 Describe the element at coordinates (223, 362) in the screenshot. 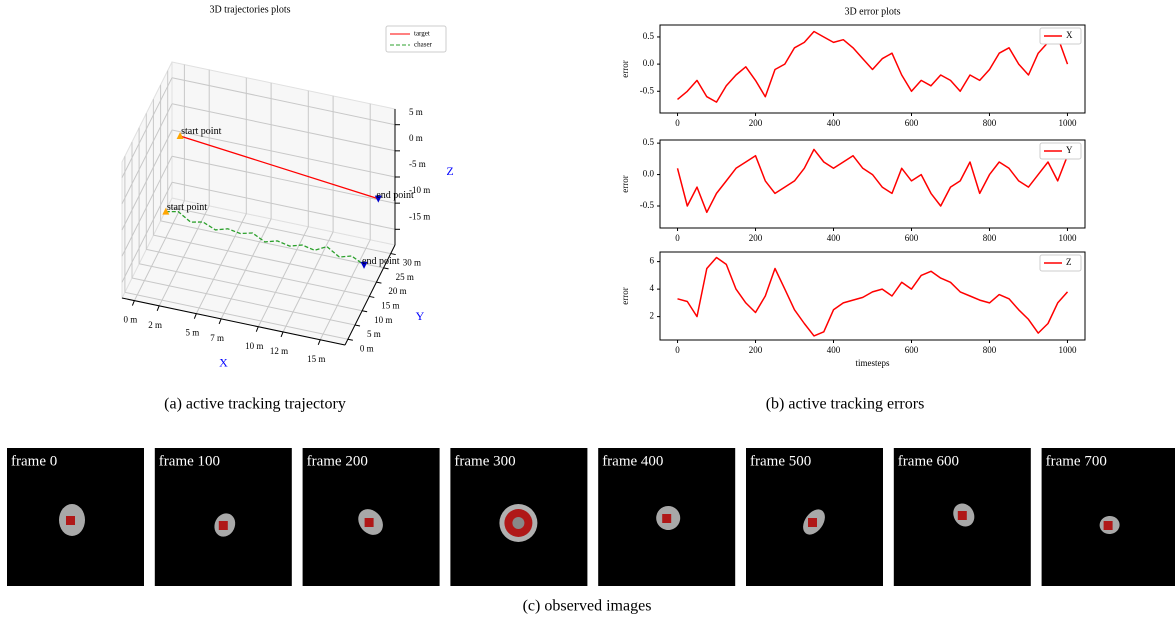

I see `x-axis-label: X` at that location.